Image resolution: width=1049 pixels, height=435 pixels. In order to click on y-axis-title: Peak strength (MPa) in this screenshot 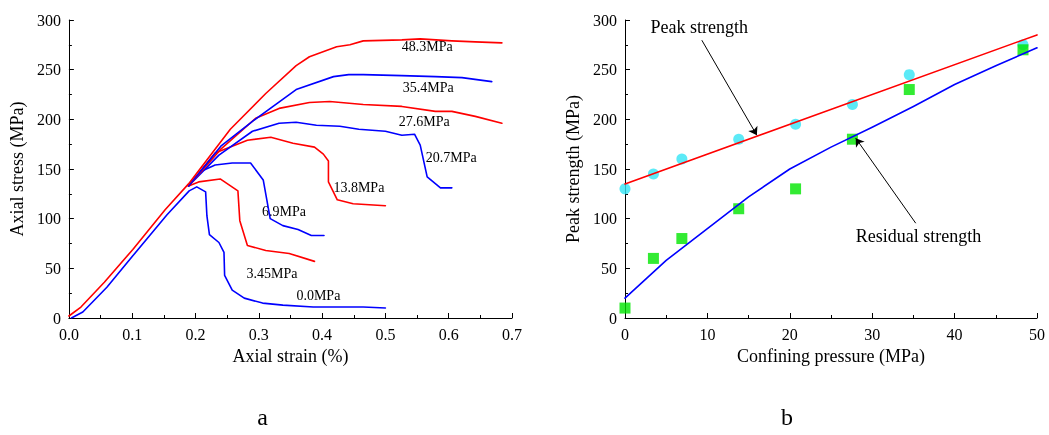, I will do `click(574, 169)`.